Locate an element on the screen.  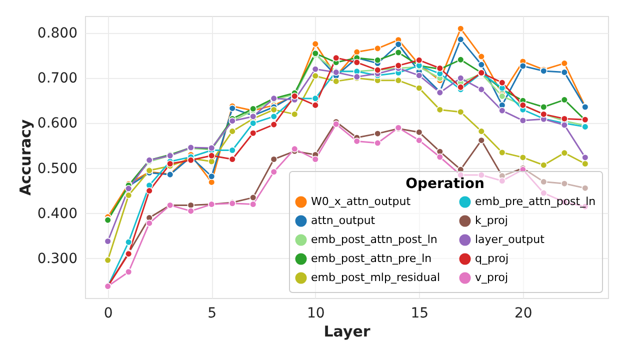
y-tick-label: 0.800 is located at coordinates (57, 34).